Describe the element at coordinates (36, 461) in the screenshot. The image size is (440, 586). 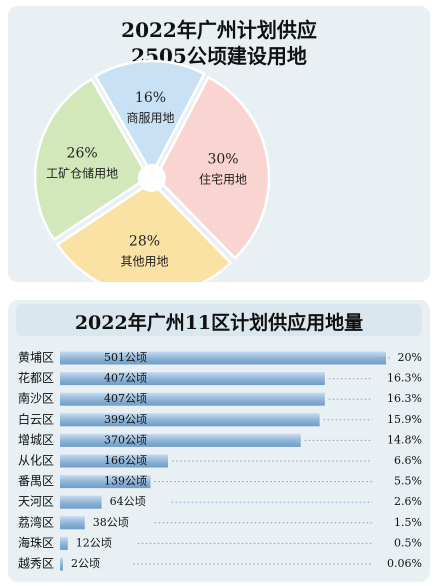
I see `bar-category-label: 从化区` at that location.